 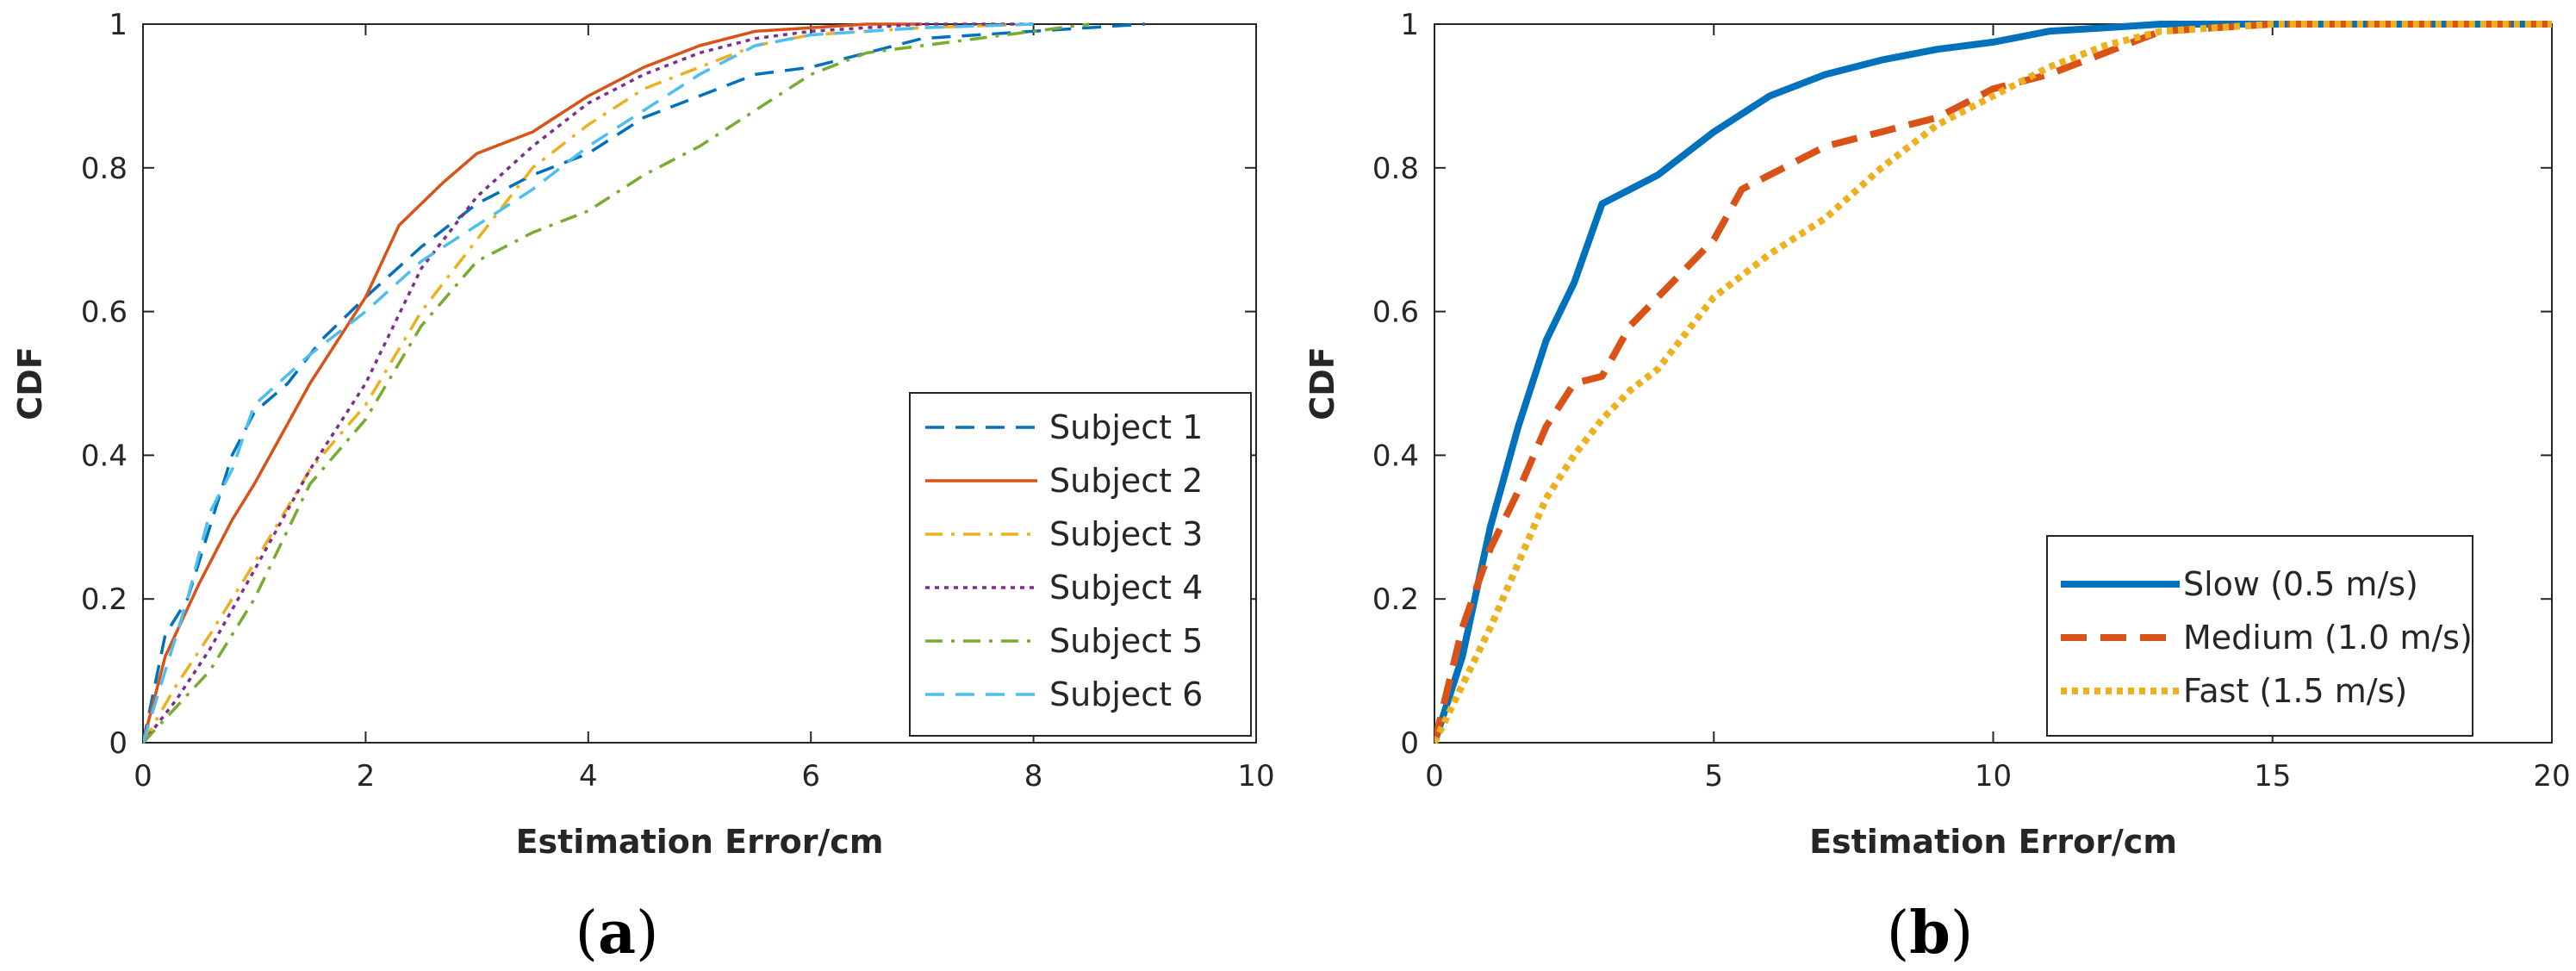 I want to click on panel-label: (b), so click(x=1931, y=933).